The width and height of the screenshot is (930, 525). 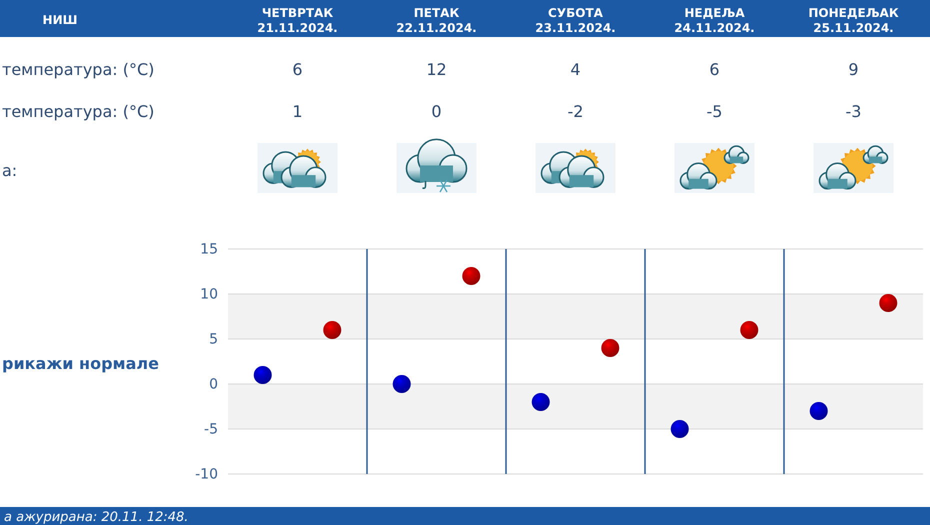 I want to click on data-label: 9, so click(x=853, y=69).